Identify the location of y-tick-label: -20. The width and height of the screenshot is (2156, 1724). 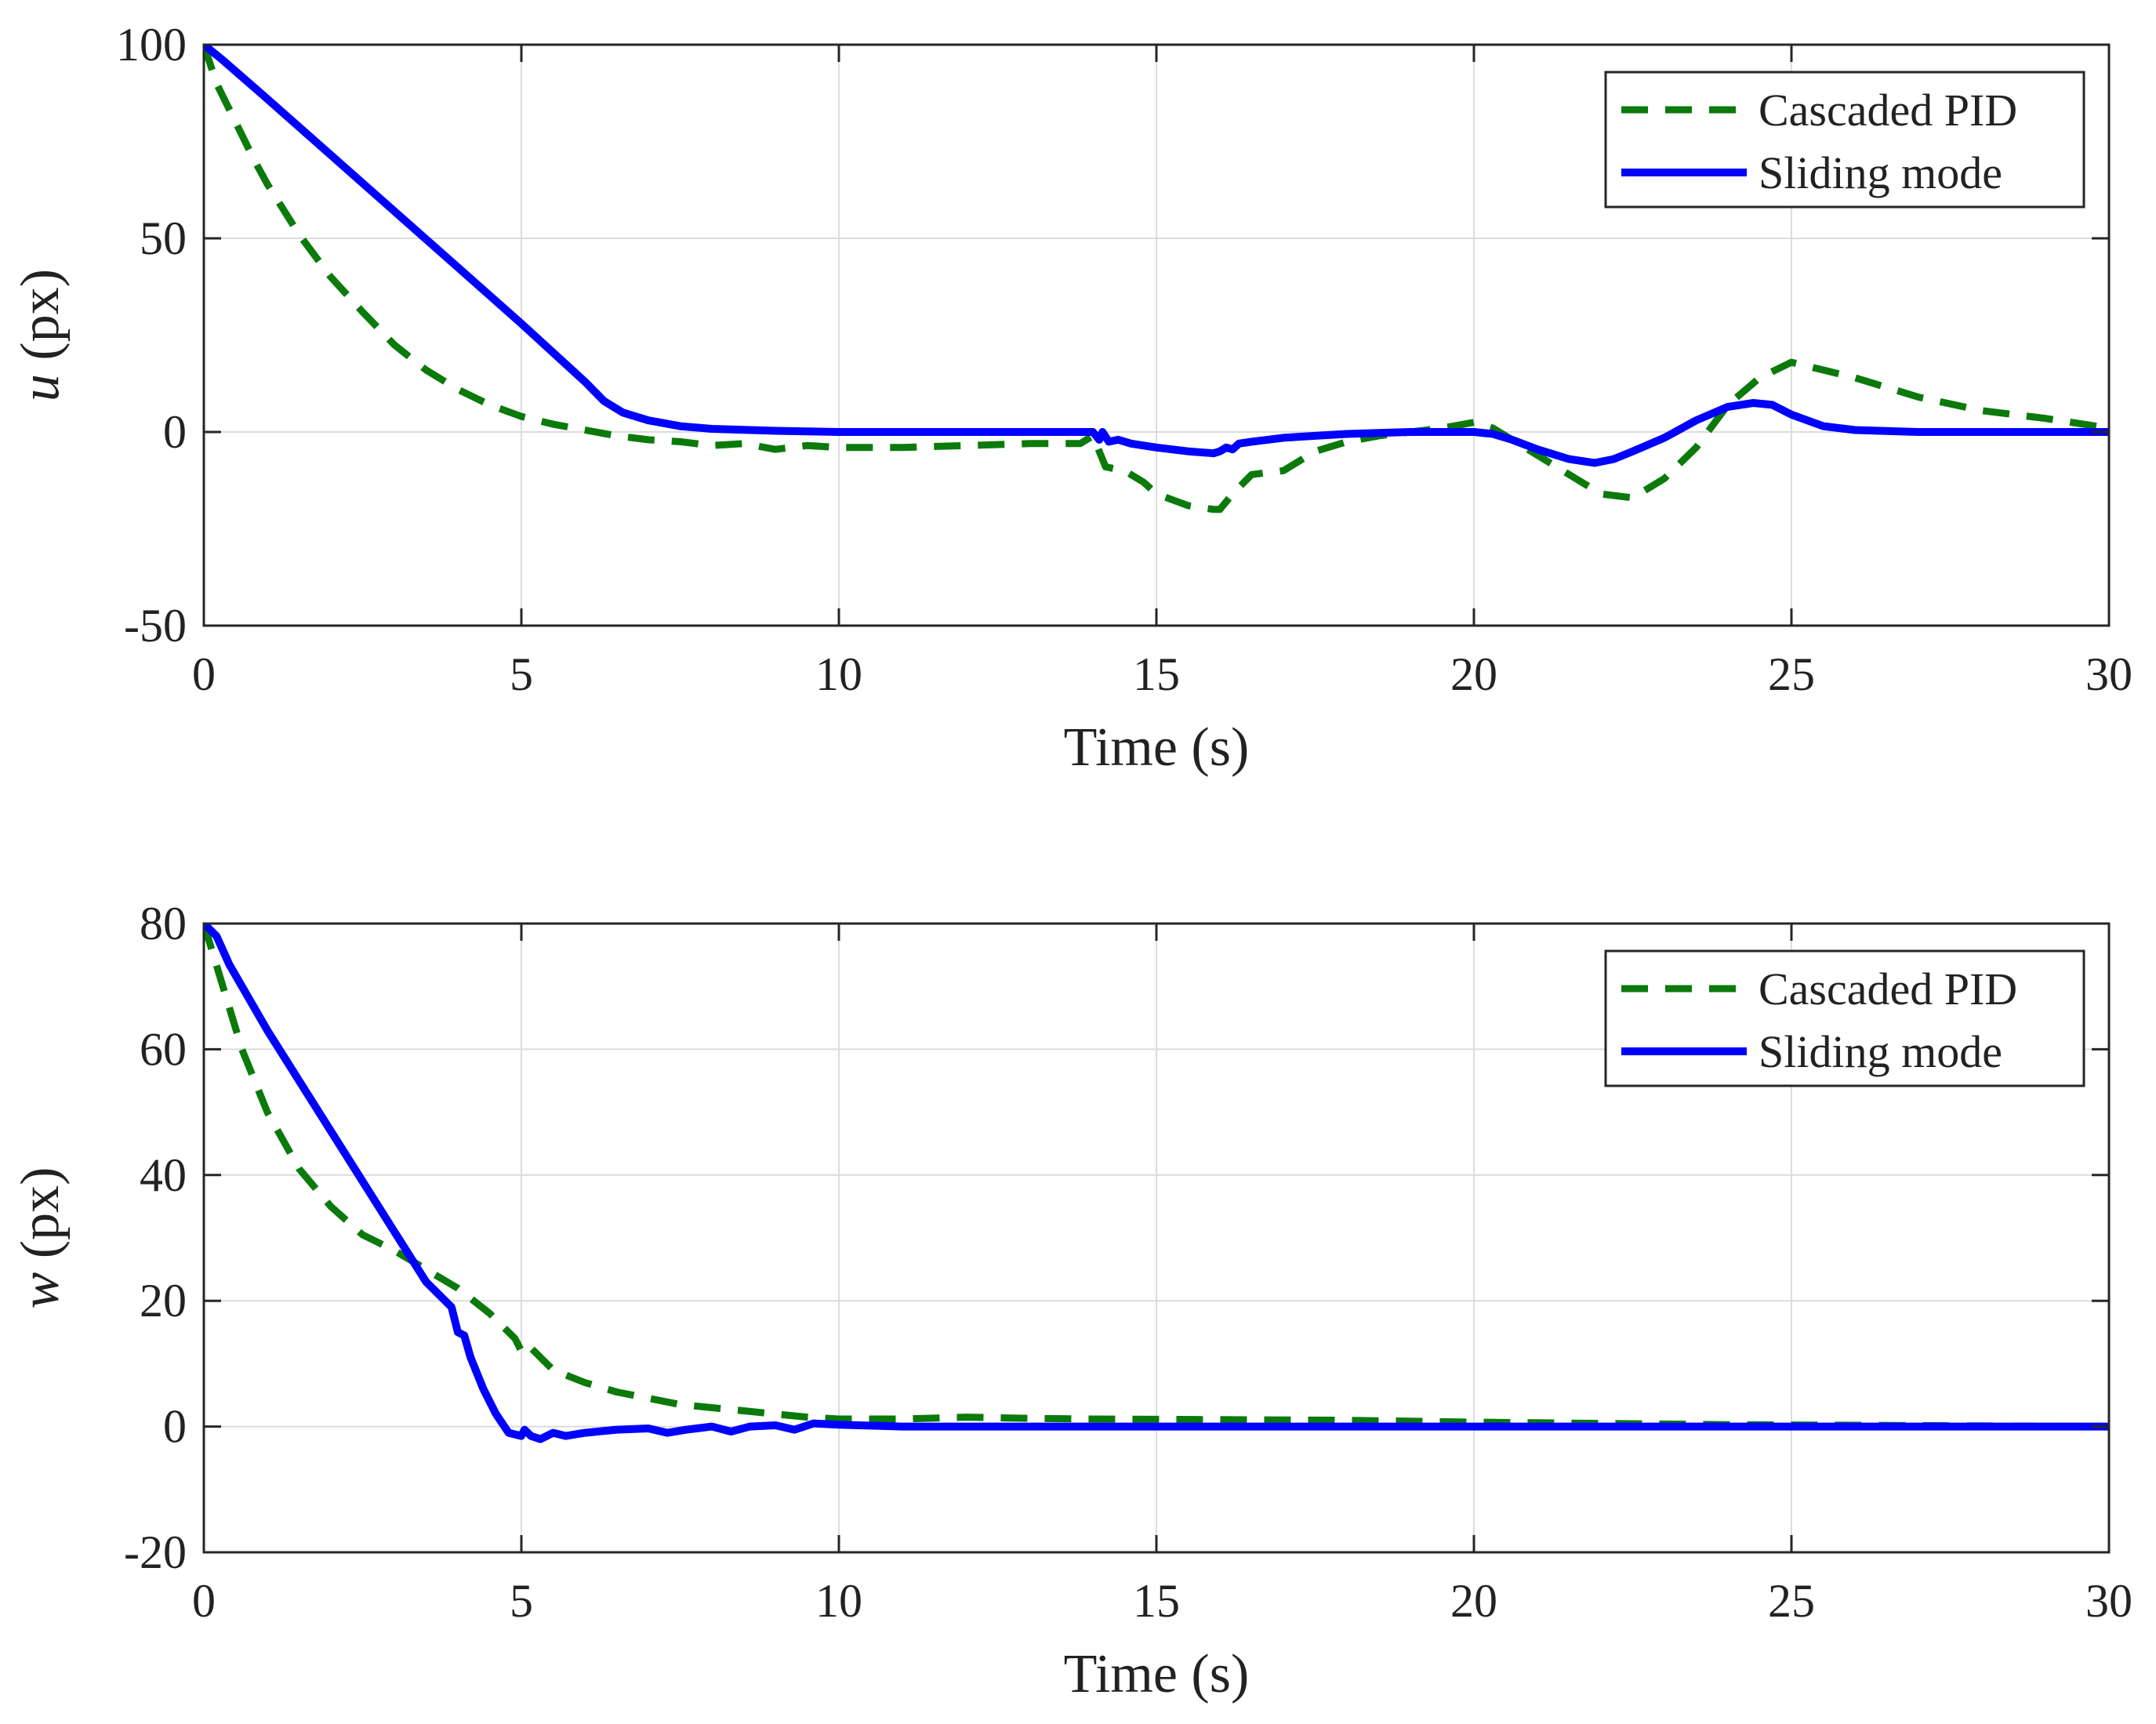
(155, 1552).